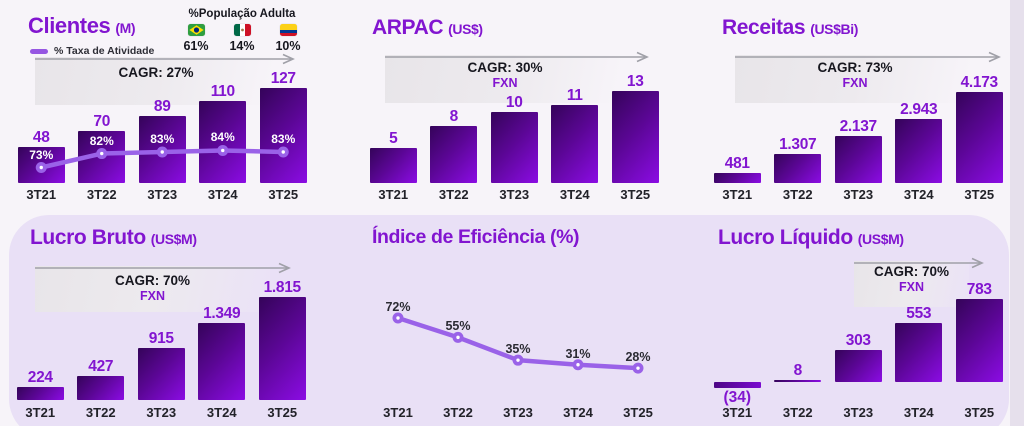  What do you see at coordinates (242, 14) in the screenshot?
I see `adult-population-header: %População Adulta` at bounding box center [242, 14].